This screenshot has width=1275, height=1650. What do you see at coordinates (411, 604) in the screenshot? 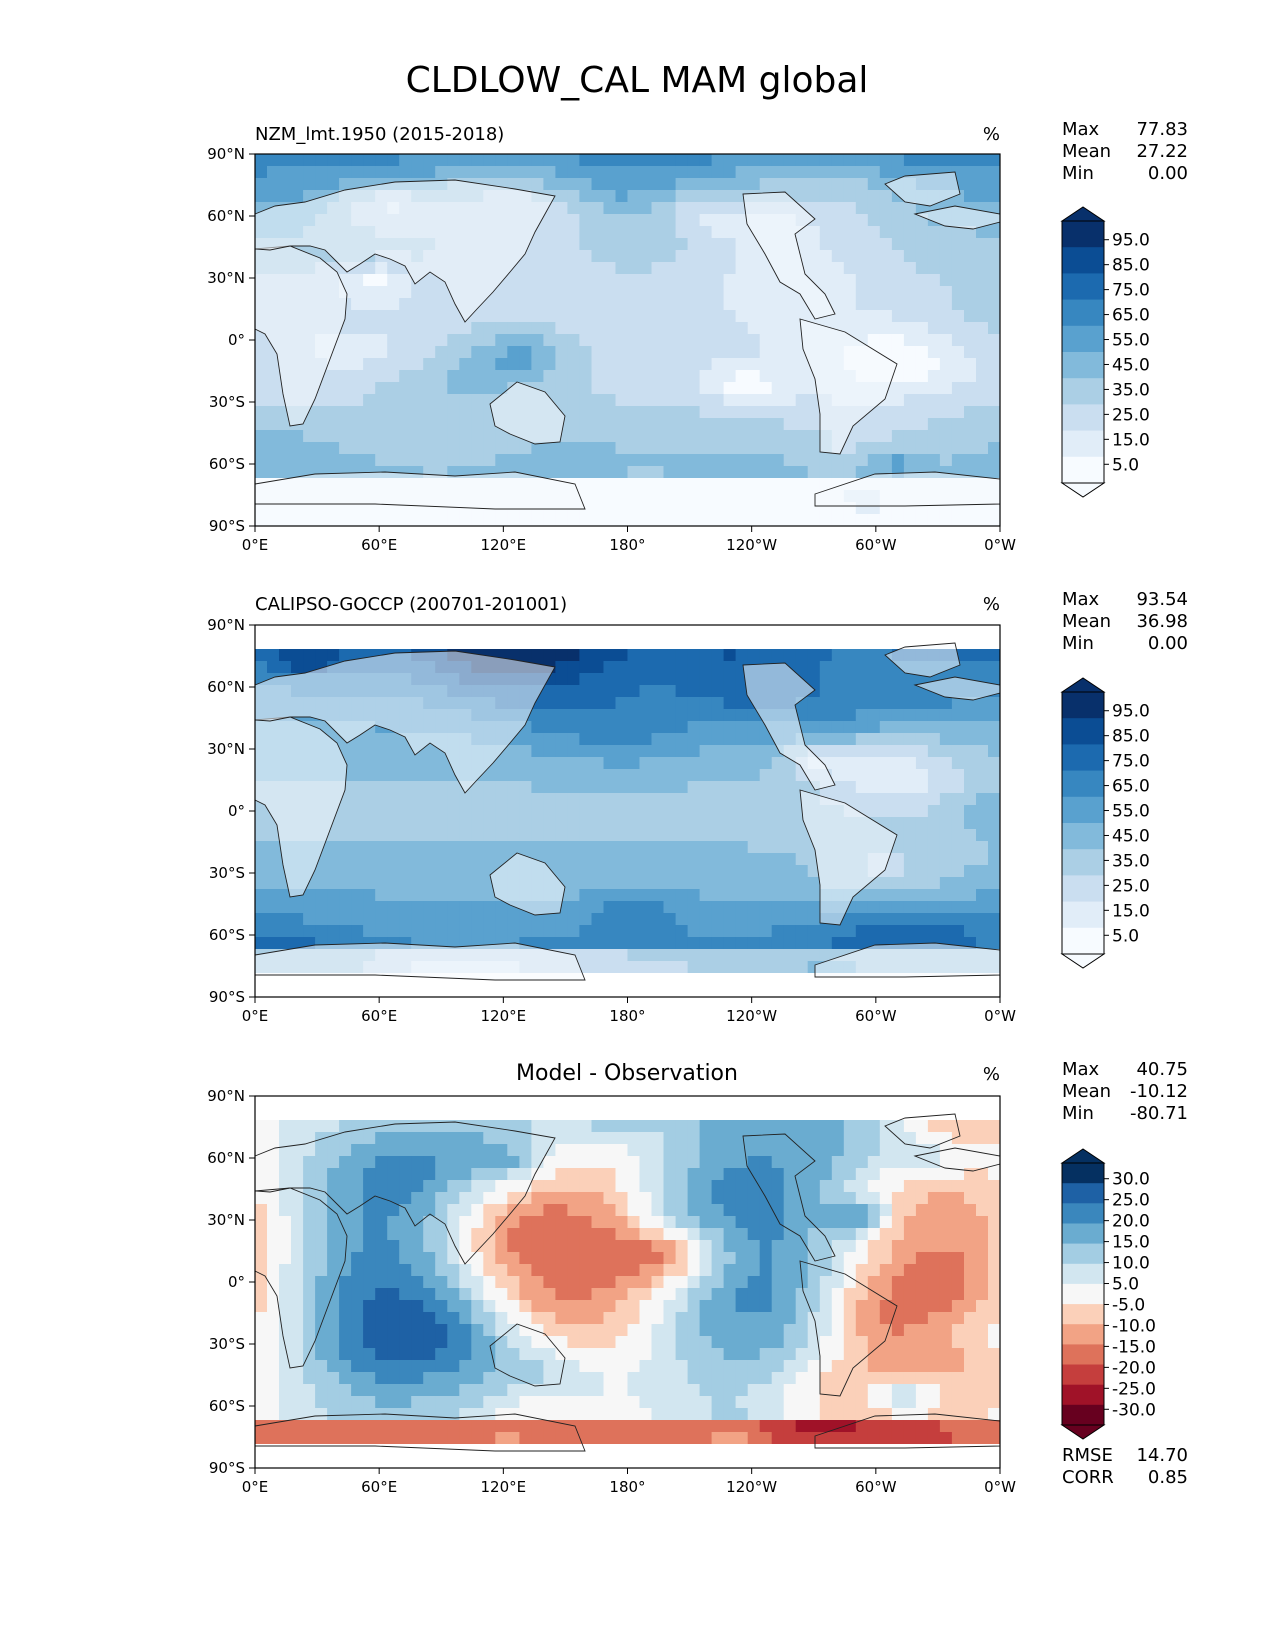
I see `panel-title-left: CALIPSO-GOCCP (200701-201001)` at bounding box center [411, 604].